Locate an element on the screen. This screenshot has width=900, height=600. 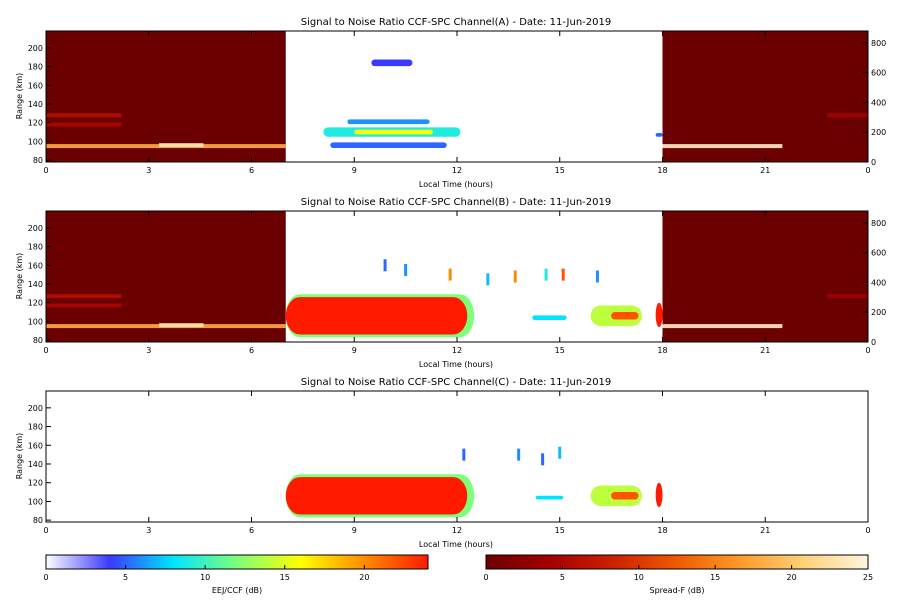
x-tick-label: 18 is located at coordinates (662, 350).